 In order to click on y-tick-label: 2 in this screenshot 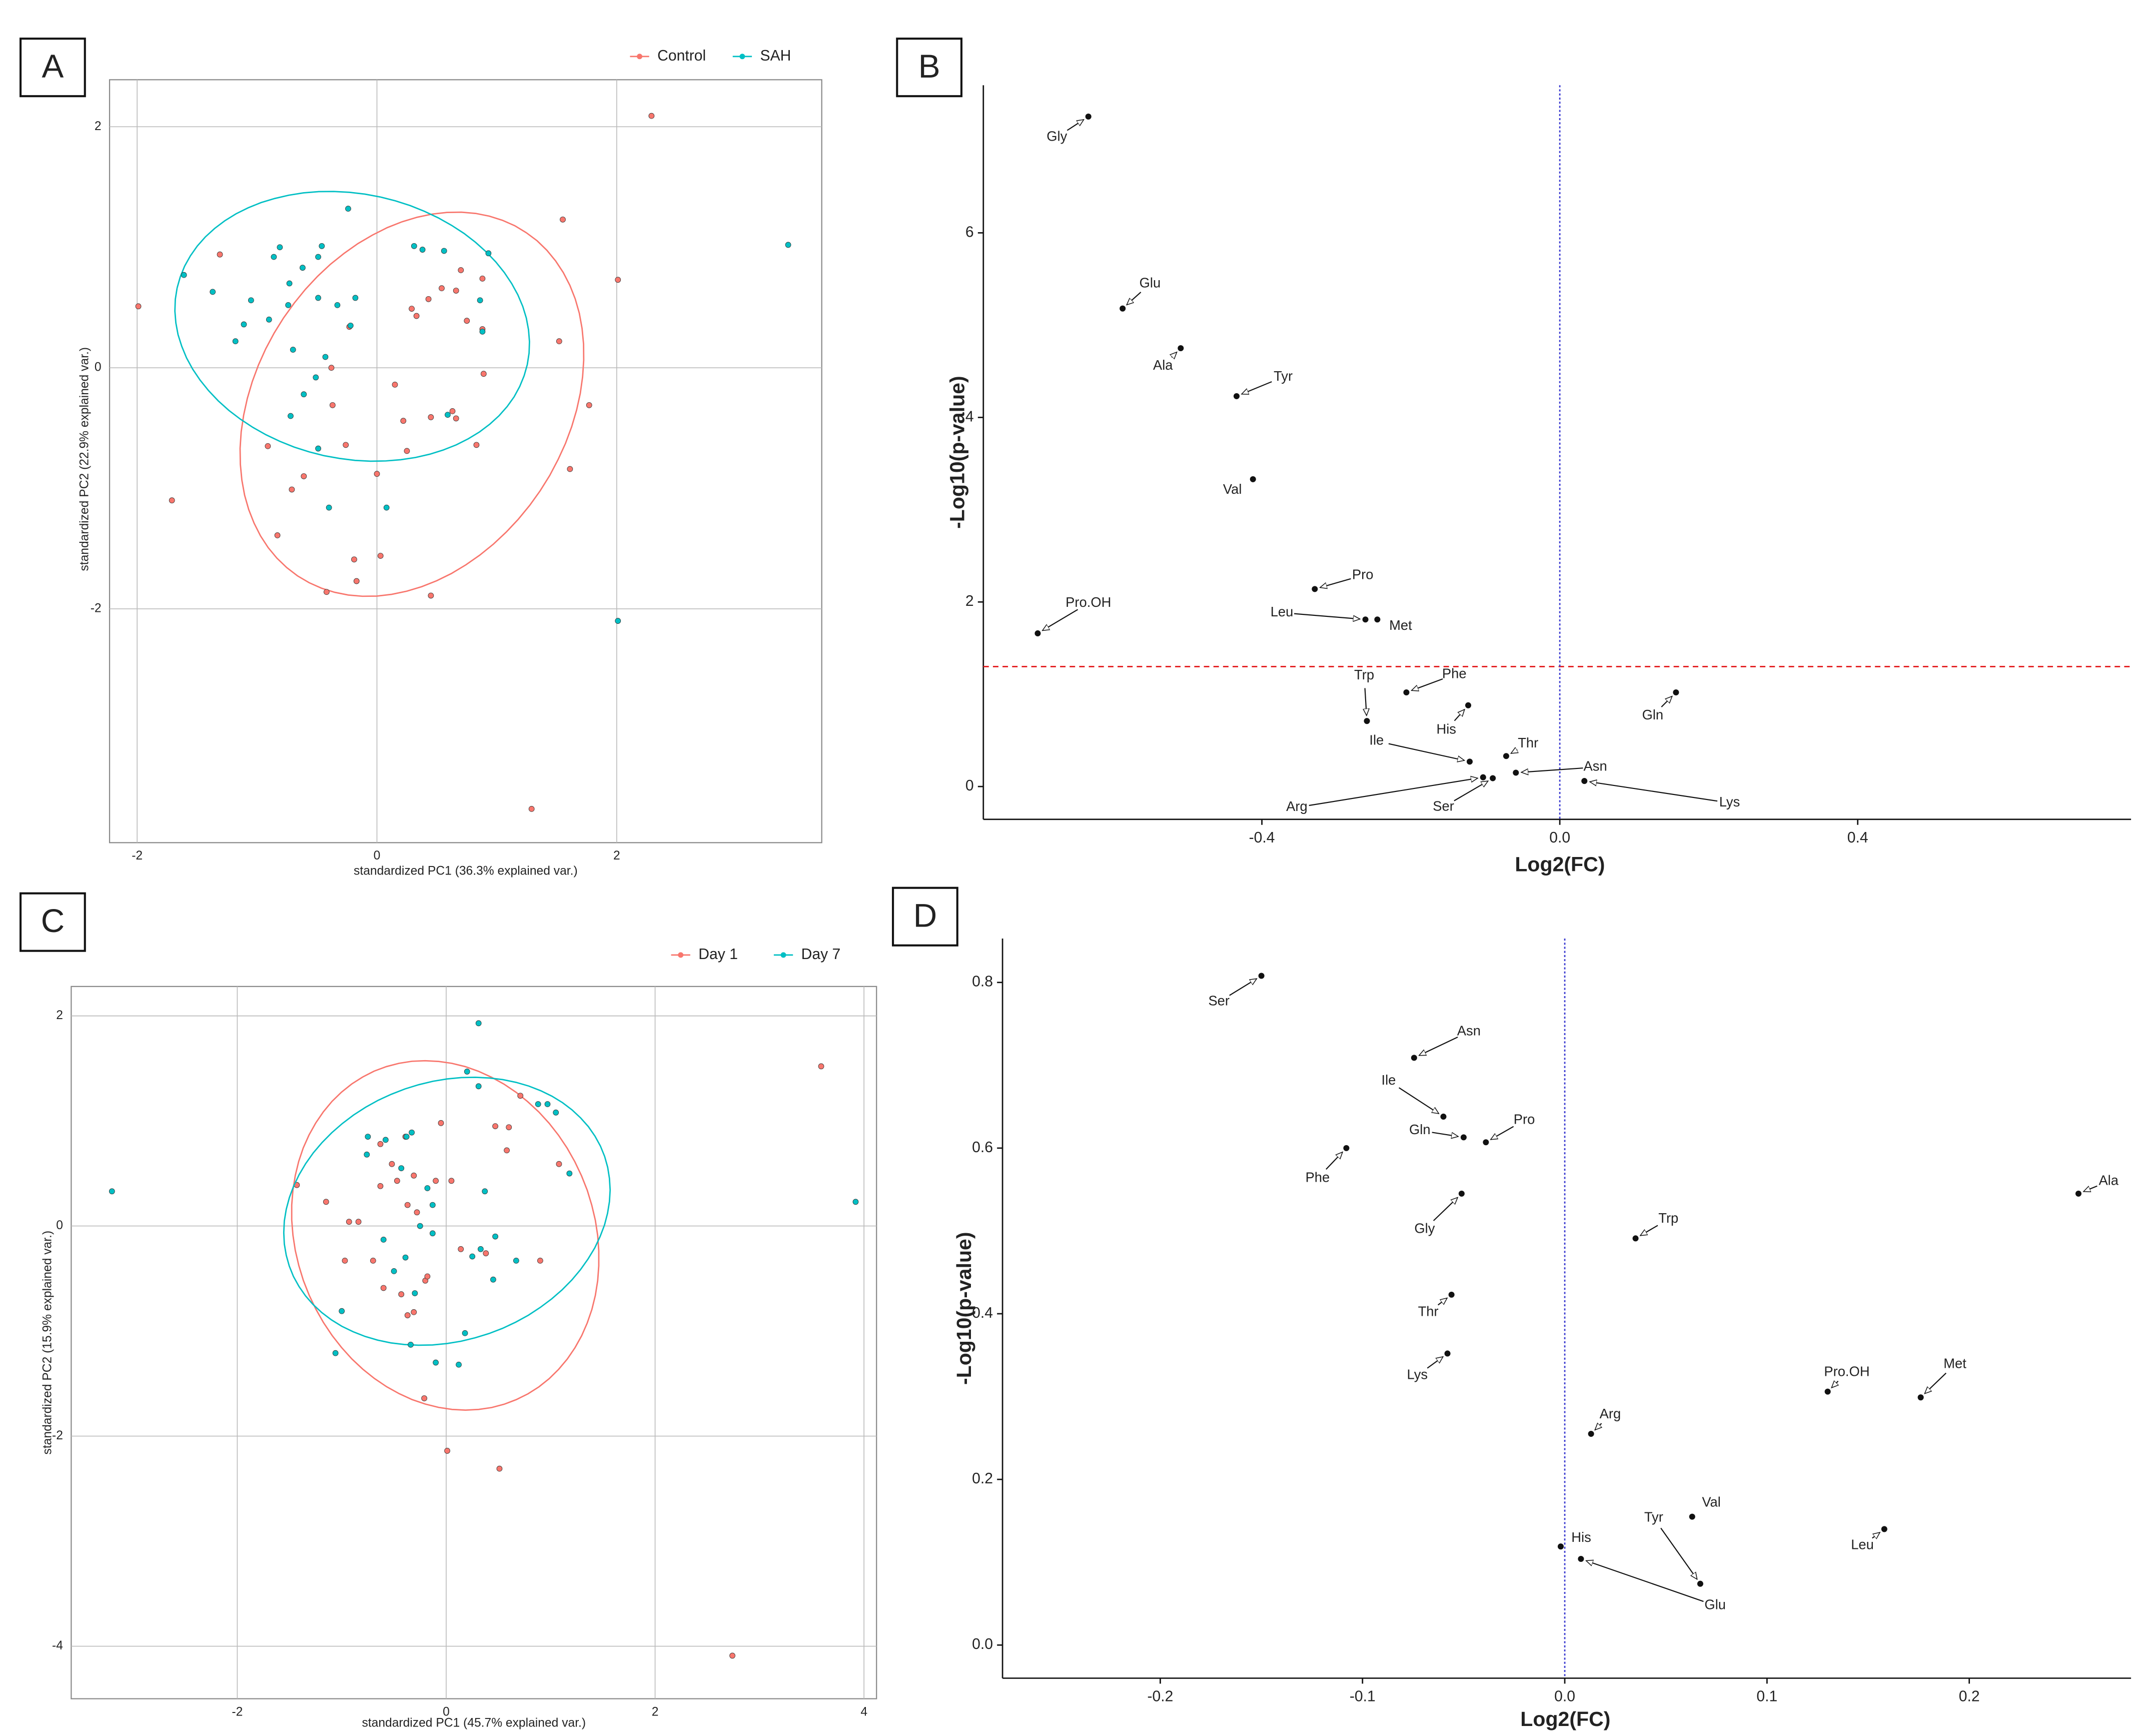, I will do `click(59, 1015)`.